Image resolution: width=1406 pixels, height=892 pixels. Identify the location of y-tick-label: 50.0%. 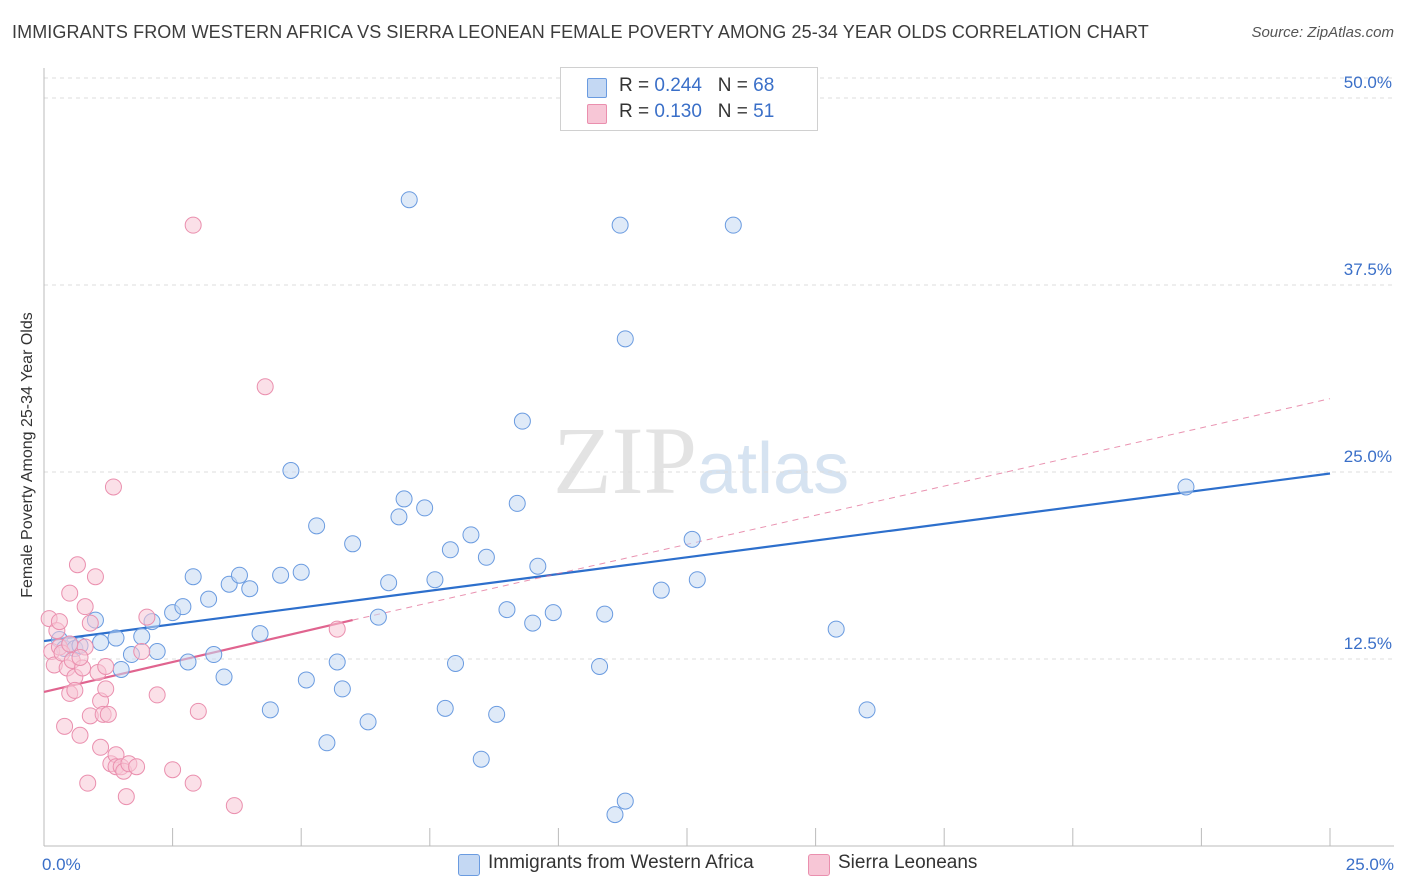
(1368, 82).